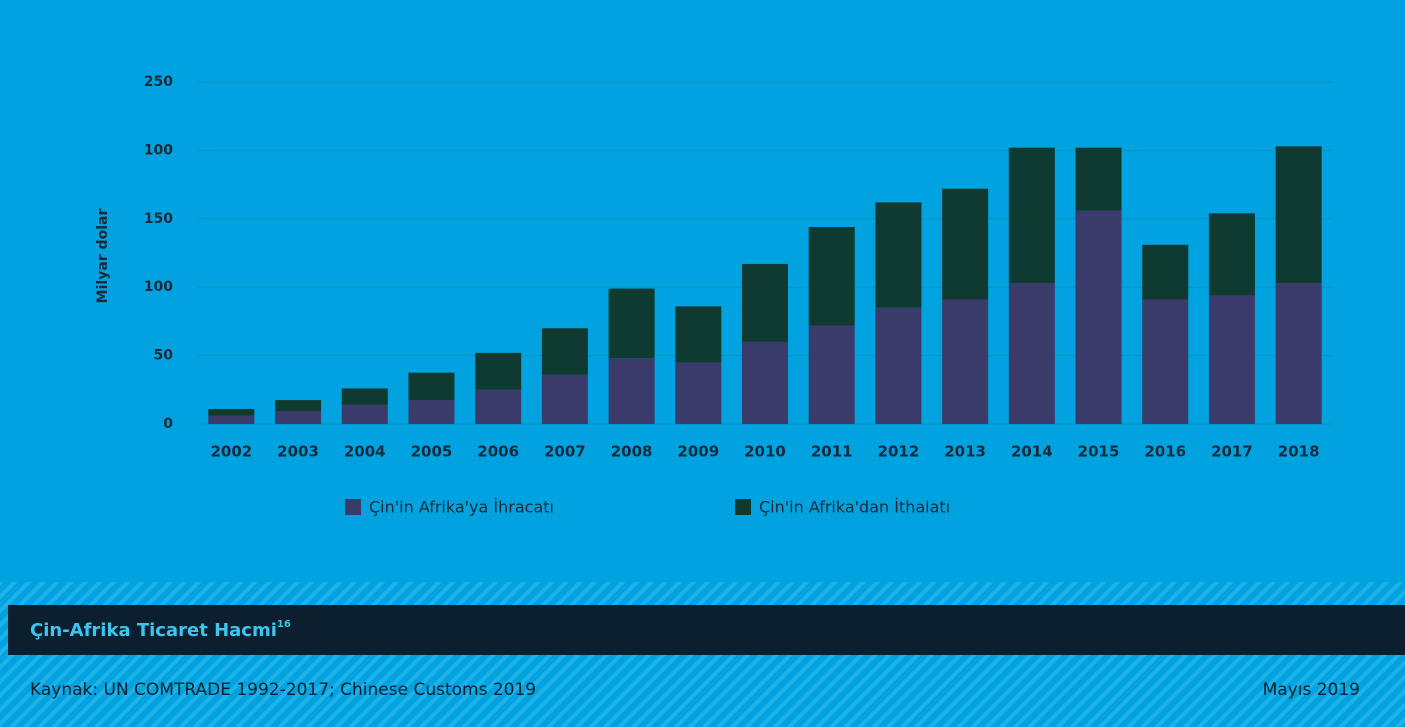 This screenshot has height=727, width=1405. I want to click on legend-label: Çin'in Afrika'dan İthalatı, so click(854, 507).